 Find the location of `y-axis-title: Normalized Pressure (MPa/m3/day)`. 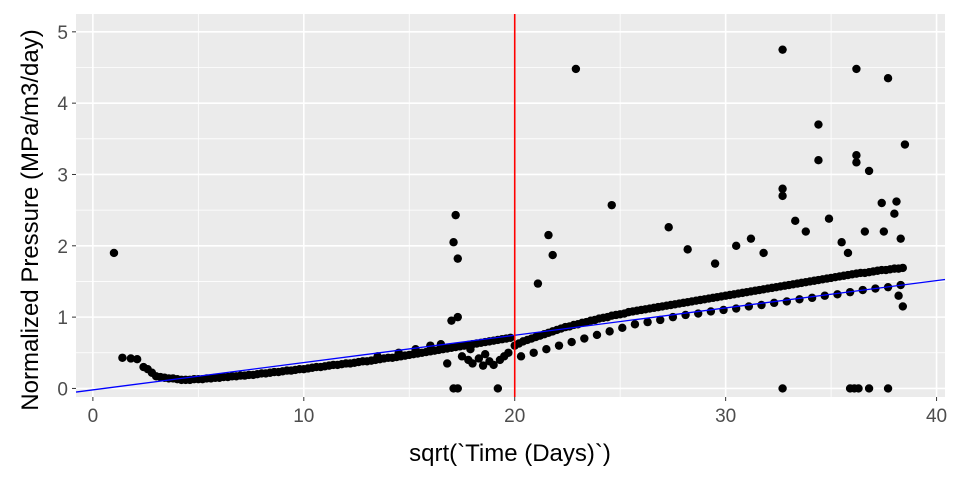

y-axis-title: Normalized Pressure (MPa/m3/day) is located at coordinates (30, 219).